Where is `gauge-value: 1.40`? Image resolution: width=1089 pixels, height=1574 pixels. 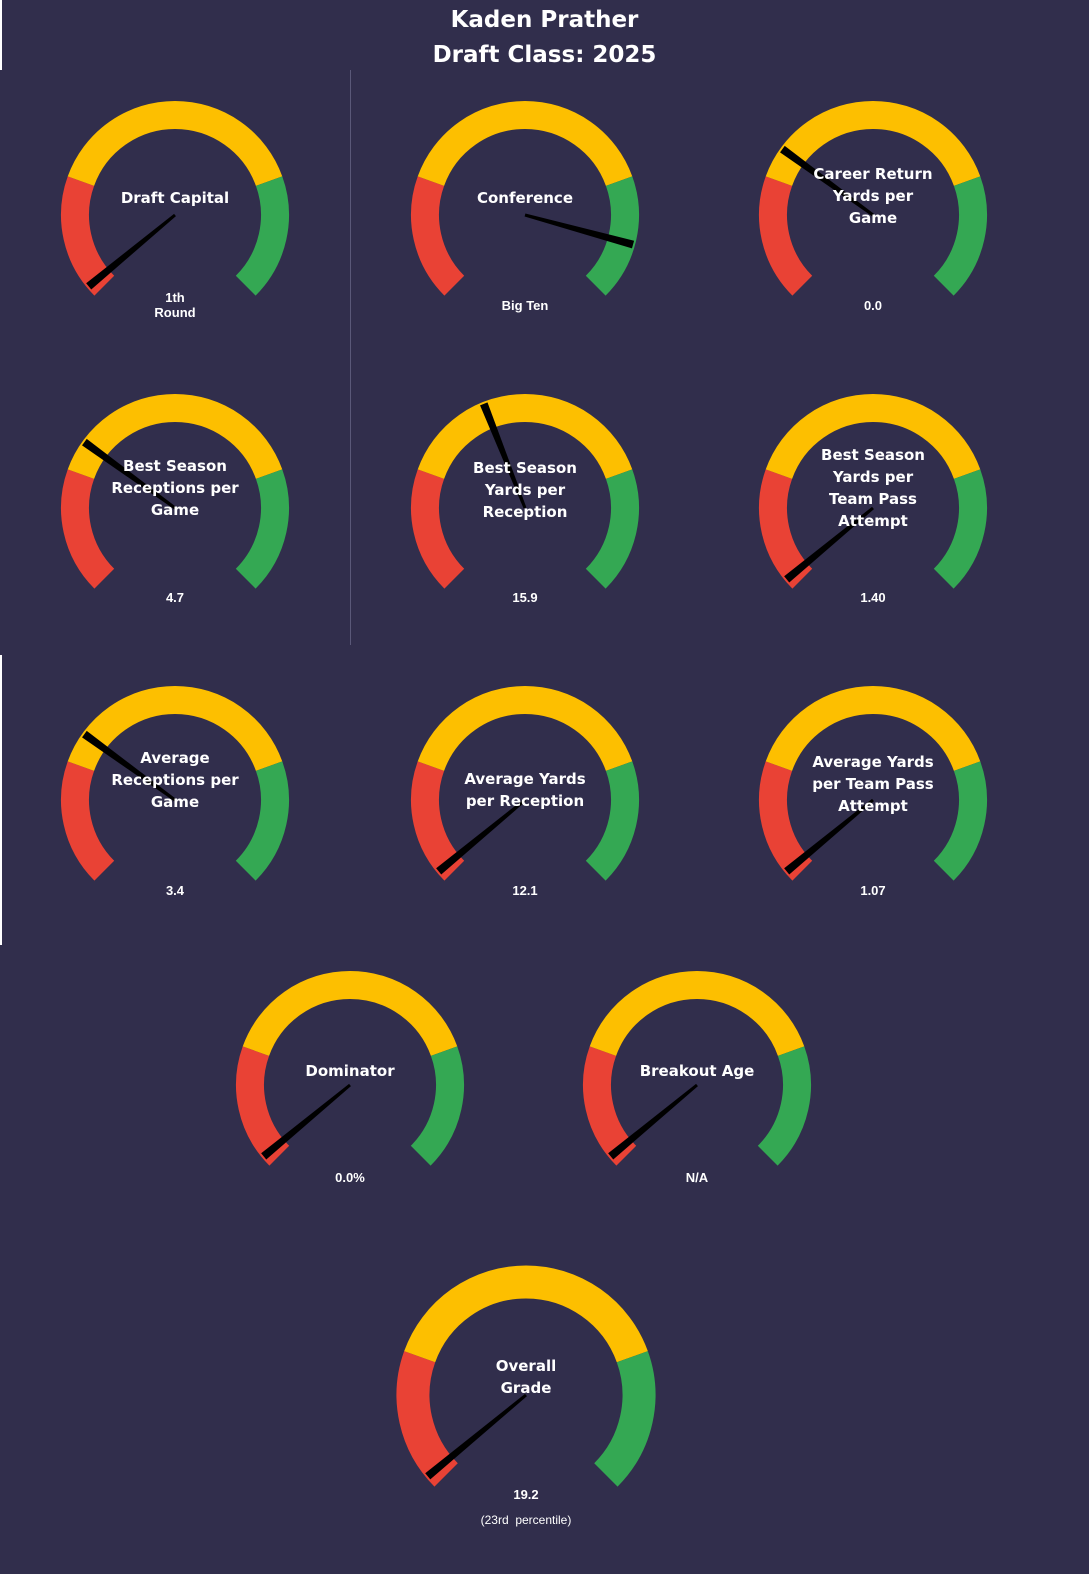
gauge-value: 1.40 is located at coordinates (873, 597).